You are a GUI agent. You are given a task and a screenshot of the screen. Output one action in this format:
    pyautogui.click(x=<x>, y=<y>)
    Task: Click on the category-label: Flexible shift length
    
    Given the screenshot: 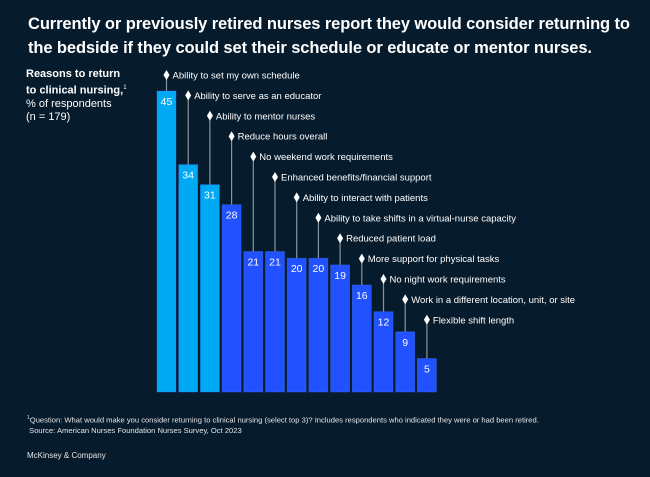 What is the action you would take?
    pyautogui.click(x=473, y=320)
    